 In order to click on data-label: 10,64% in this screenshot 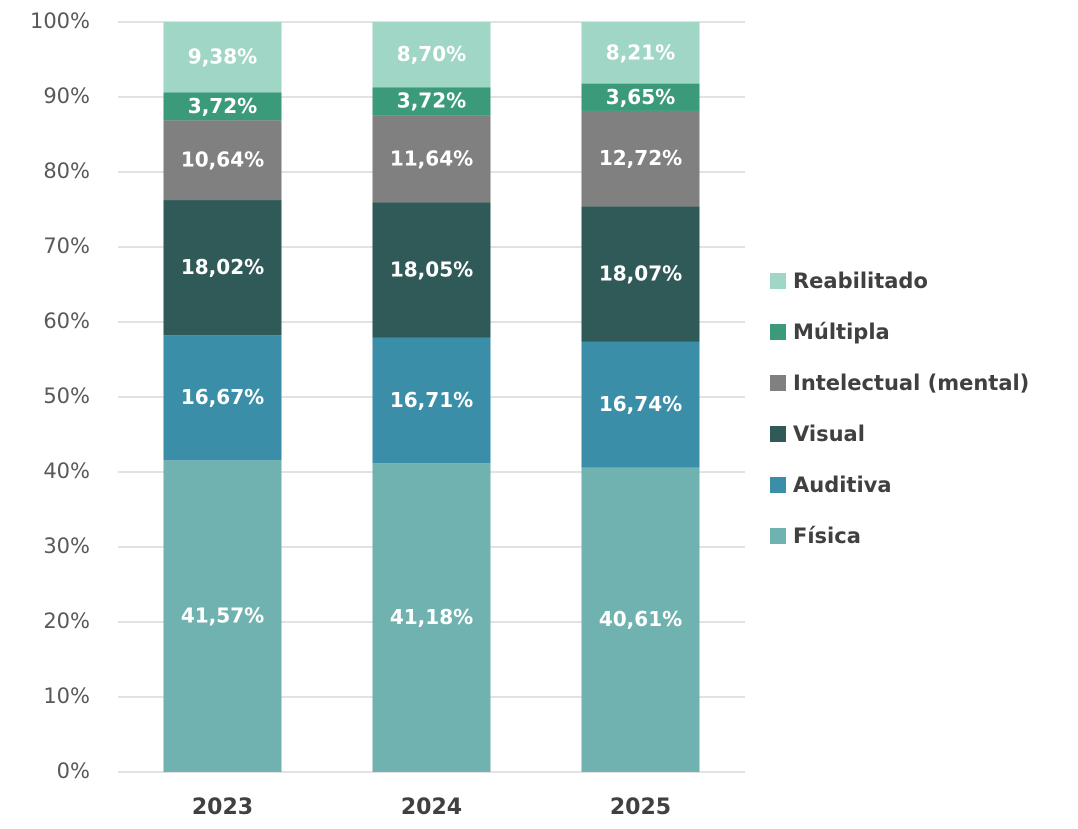, I will do `click(222, 160)`.